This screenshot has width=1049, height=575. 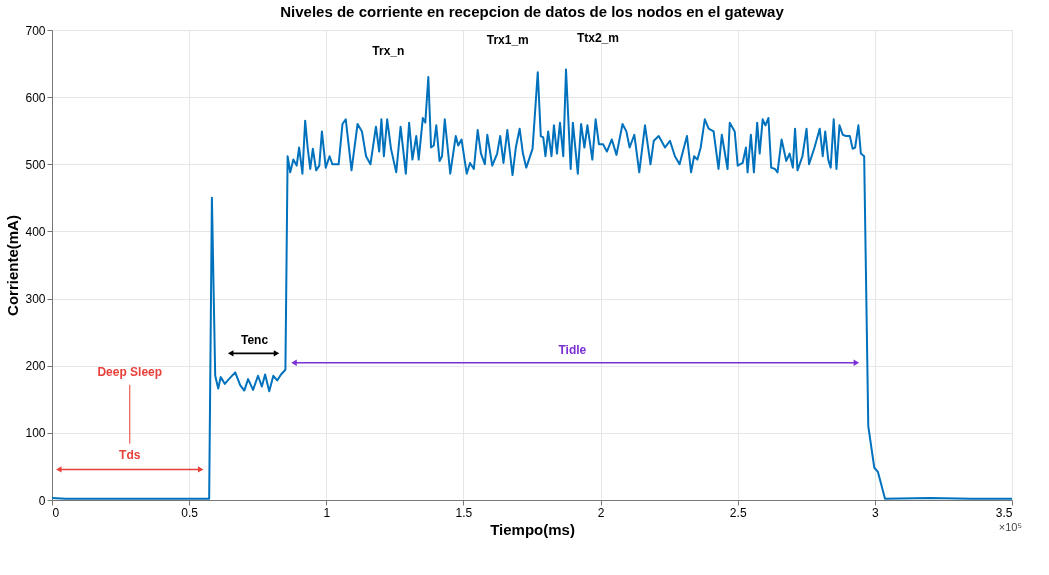 What do you see at coordinates (464, 512) in the screenshot?
I see `x-tick-label: 1.5` at bounding box center [464, 512].